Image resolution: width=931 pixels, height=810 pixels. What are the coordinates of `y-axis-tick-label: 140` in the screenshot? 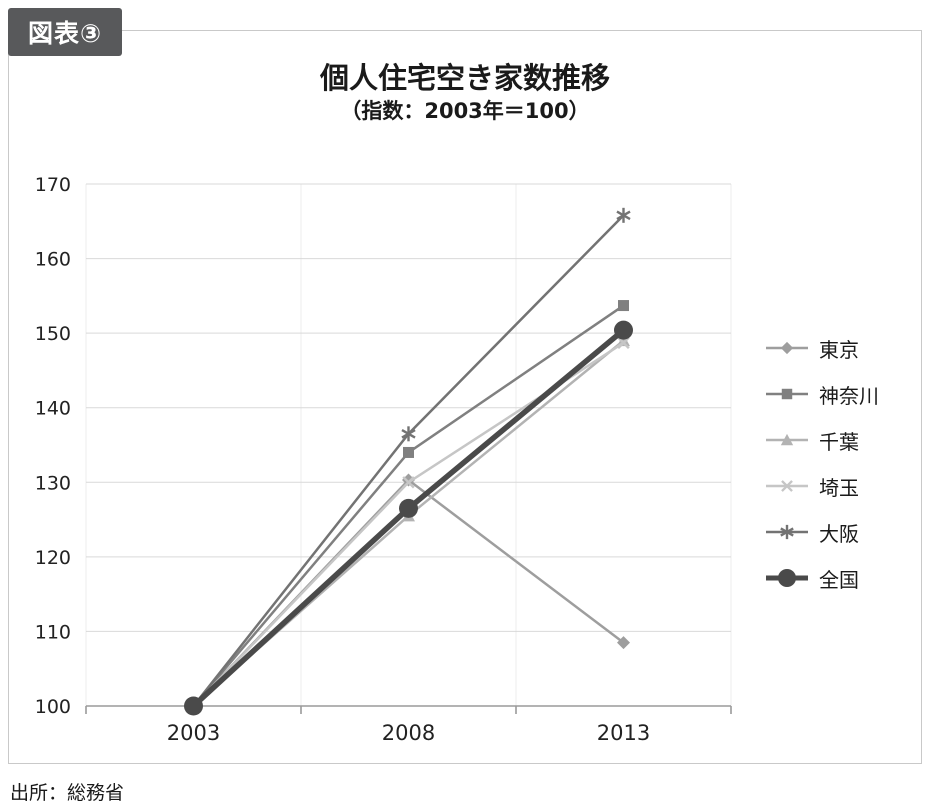 It's located at (53, 409).